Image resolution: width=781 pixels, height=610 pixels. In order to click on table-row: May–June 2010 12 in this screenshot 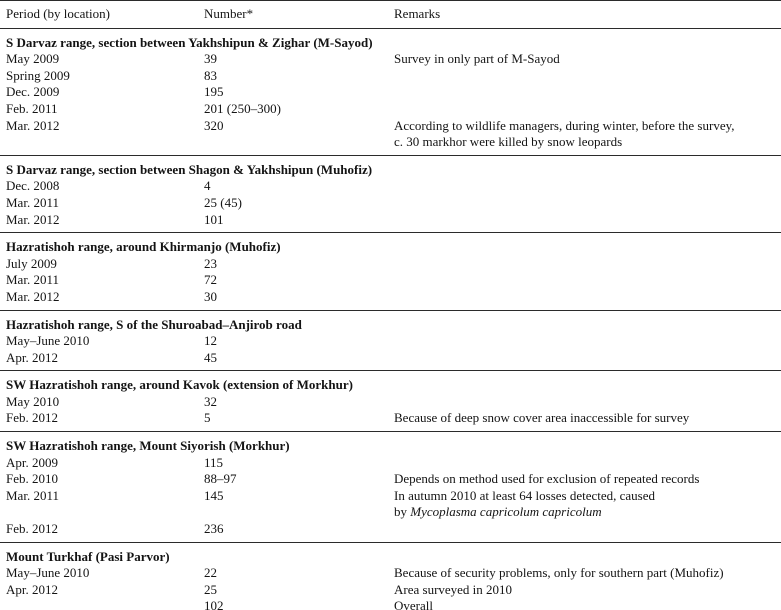, I will do `click(390, 341)`.